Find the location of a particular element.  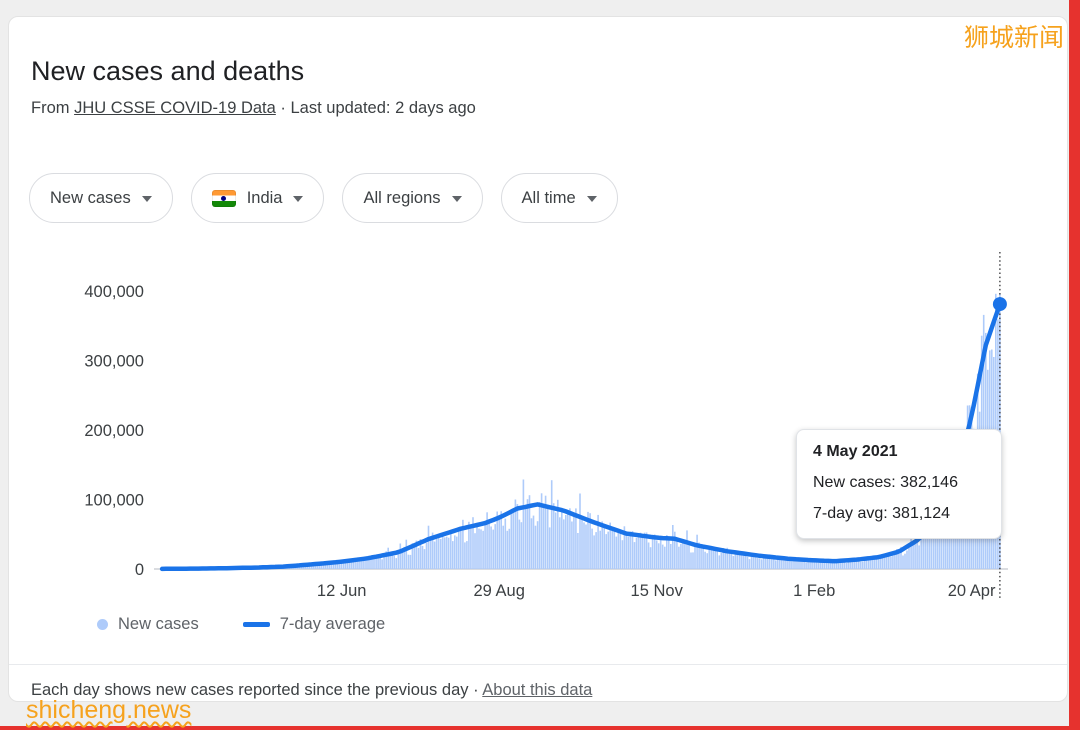

x-tick-label: 12 Jun is located at coordinates (342, 591).